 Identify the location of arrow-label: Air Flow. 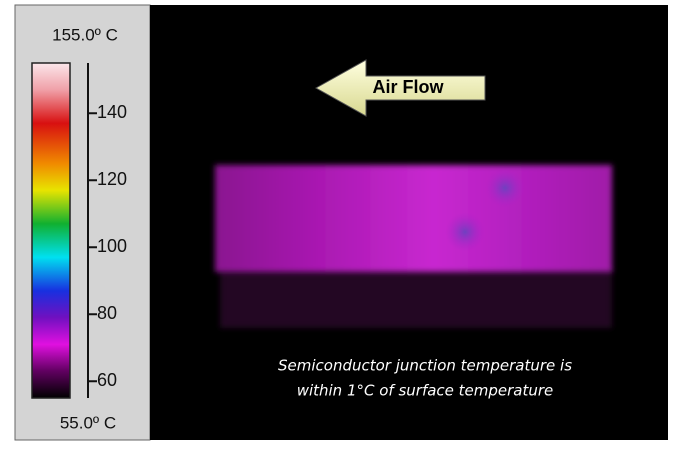
(409, 87).